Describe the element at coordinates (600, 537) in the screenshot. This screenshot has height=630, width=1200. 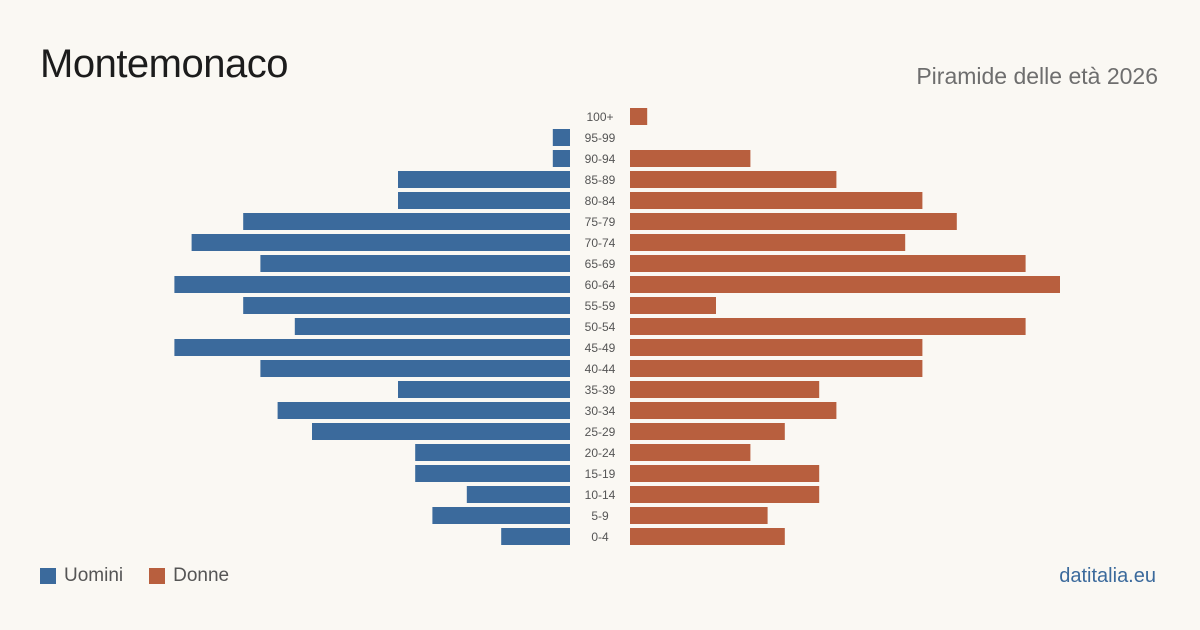
I see `age-label-0-4: 0-4` at that location.